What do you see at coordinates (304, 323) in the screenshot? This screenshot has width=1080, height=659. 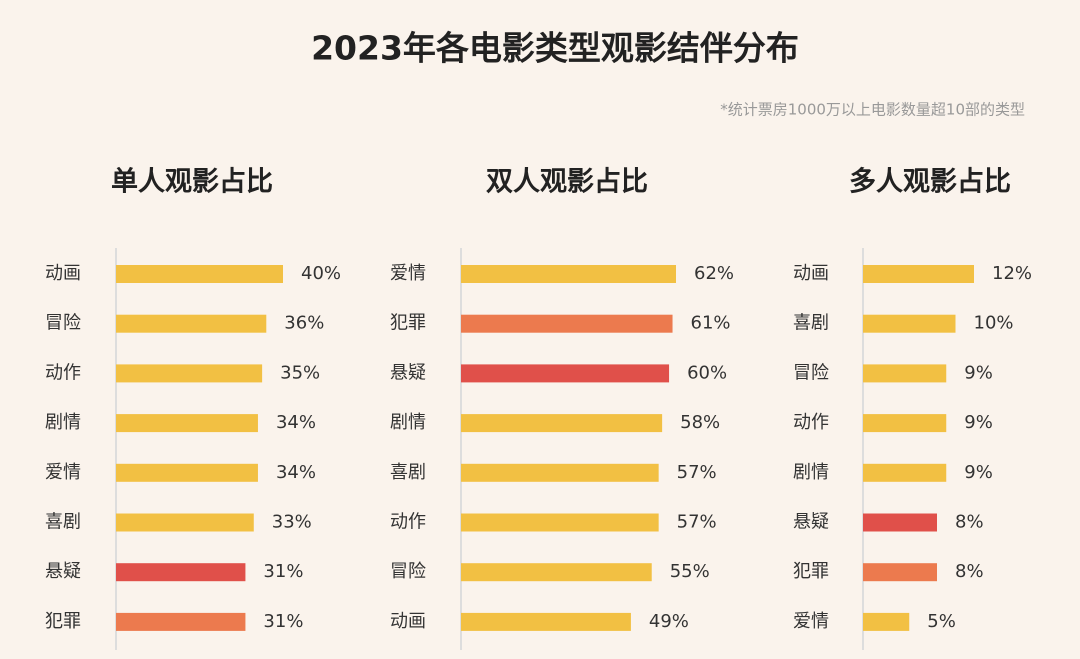 I see `value-label: 36%` at bounding box center [304, 323].